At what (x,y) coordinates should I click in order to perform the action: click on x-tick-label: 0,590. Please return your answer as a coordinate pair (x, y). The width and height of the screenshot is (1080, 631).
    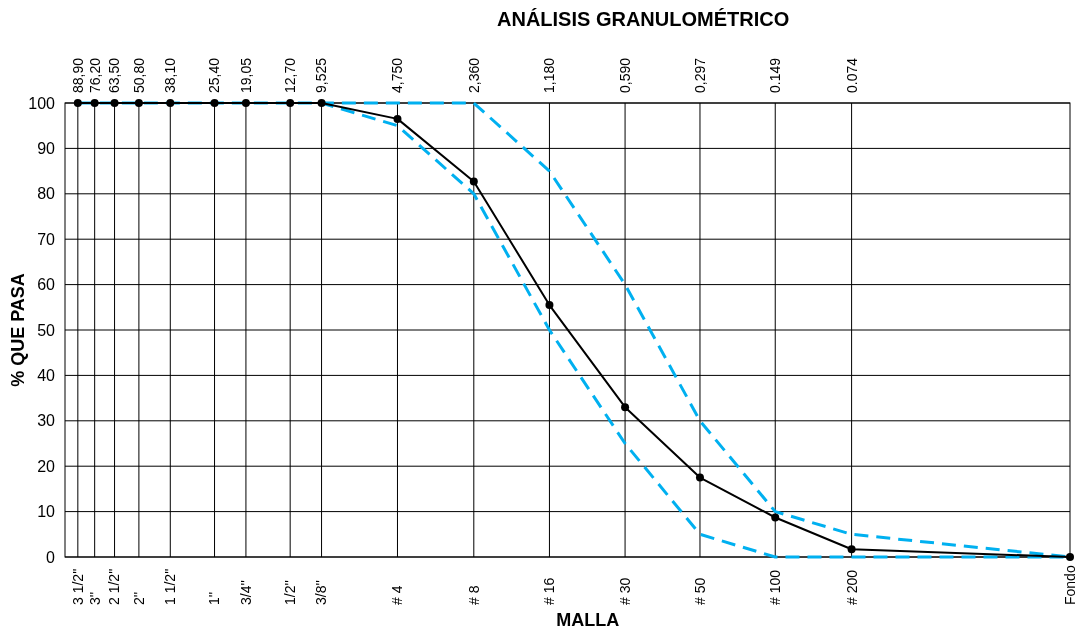
    Looking at the image, I should click on (624, 75).